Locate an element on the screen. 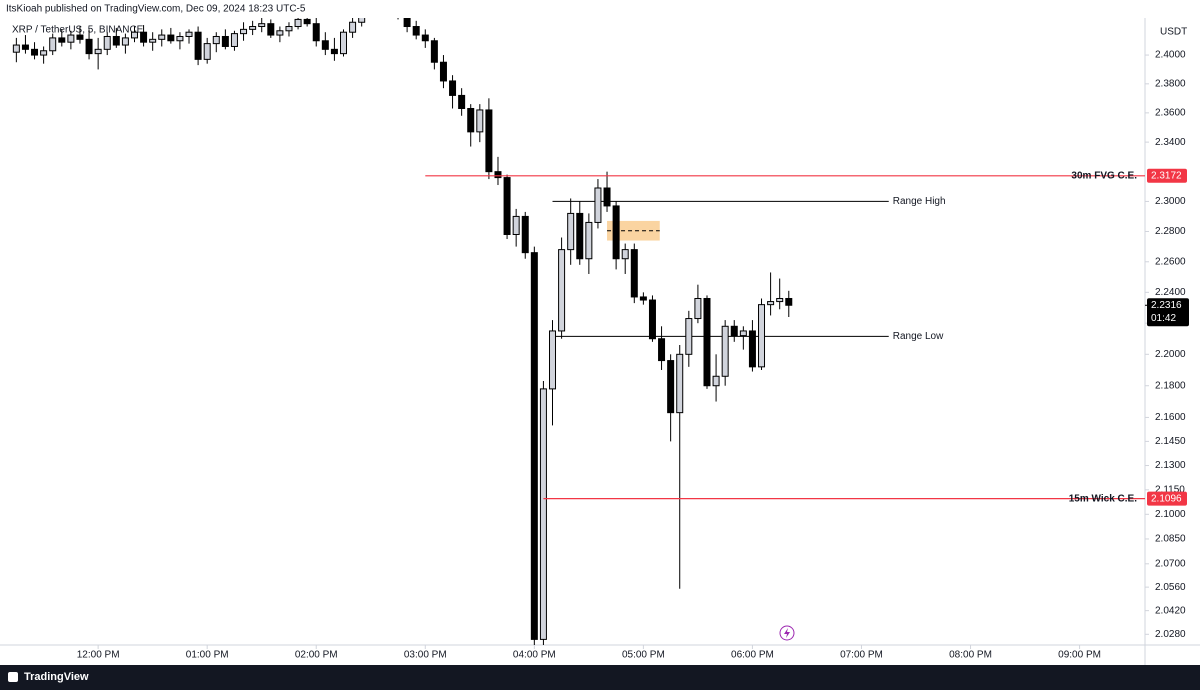  y-tick-label: 2.3800 is located at coordinates (1170, 83).